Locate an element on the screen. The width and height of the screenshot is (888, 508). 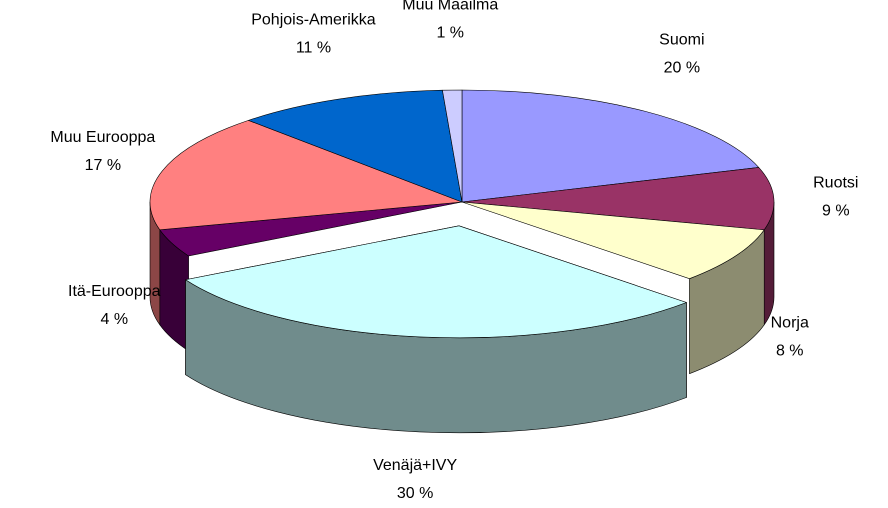
category-label: Pohjois-Amerikka is located at coordinates (313, 19).